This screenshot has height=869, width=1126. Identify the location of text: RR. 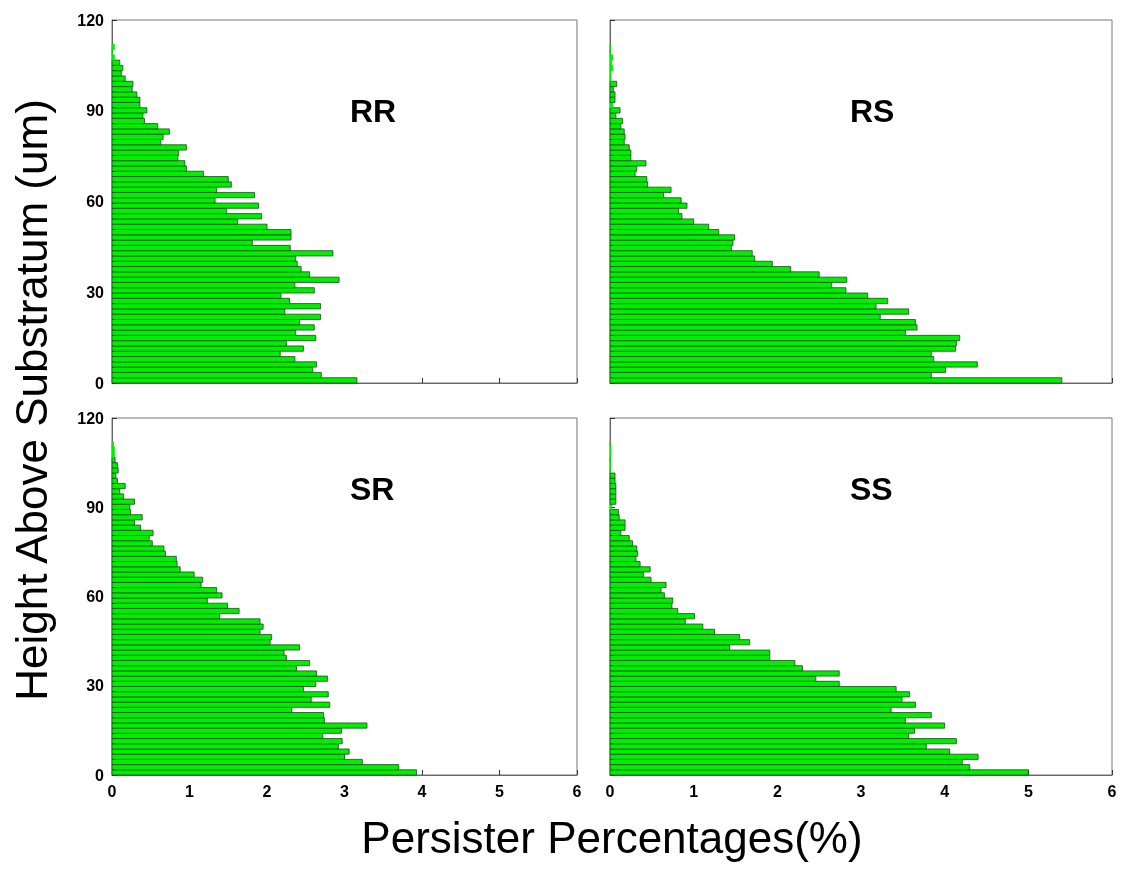
(373, 111).